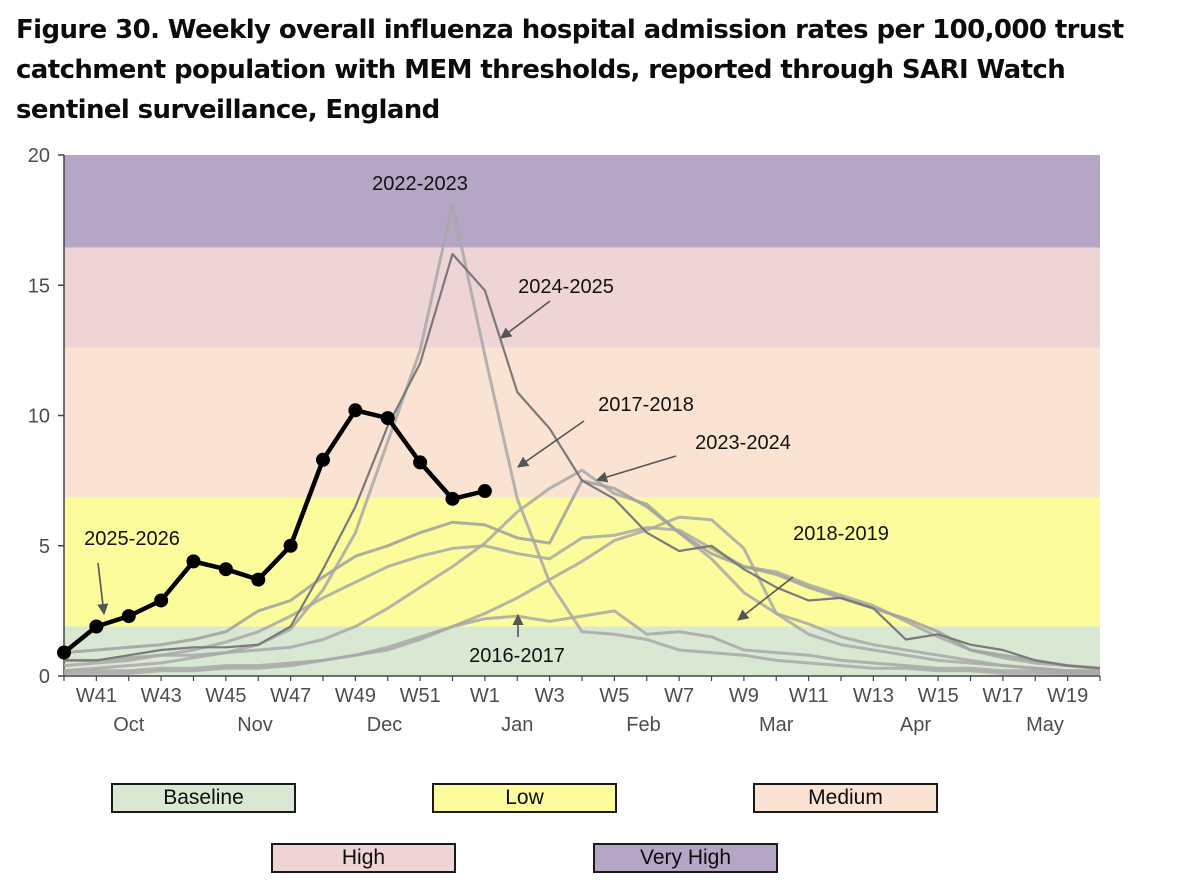 The image size is (1200, 888). I want to click on annotation-2022-2023: 2022-2023, so click(420, 184).